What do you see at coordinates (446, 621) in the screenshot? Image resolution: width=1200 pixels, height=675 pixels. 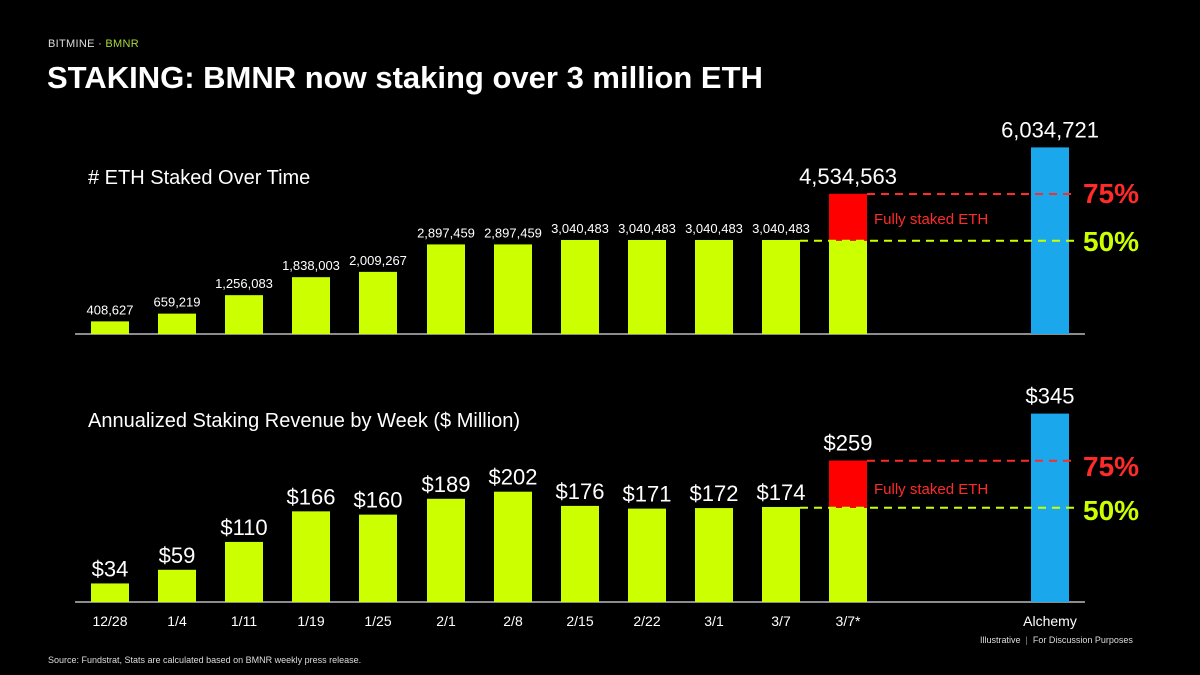 I see `x-tick-label: 2/1` at bounding box center [446, 621].